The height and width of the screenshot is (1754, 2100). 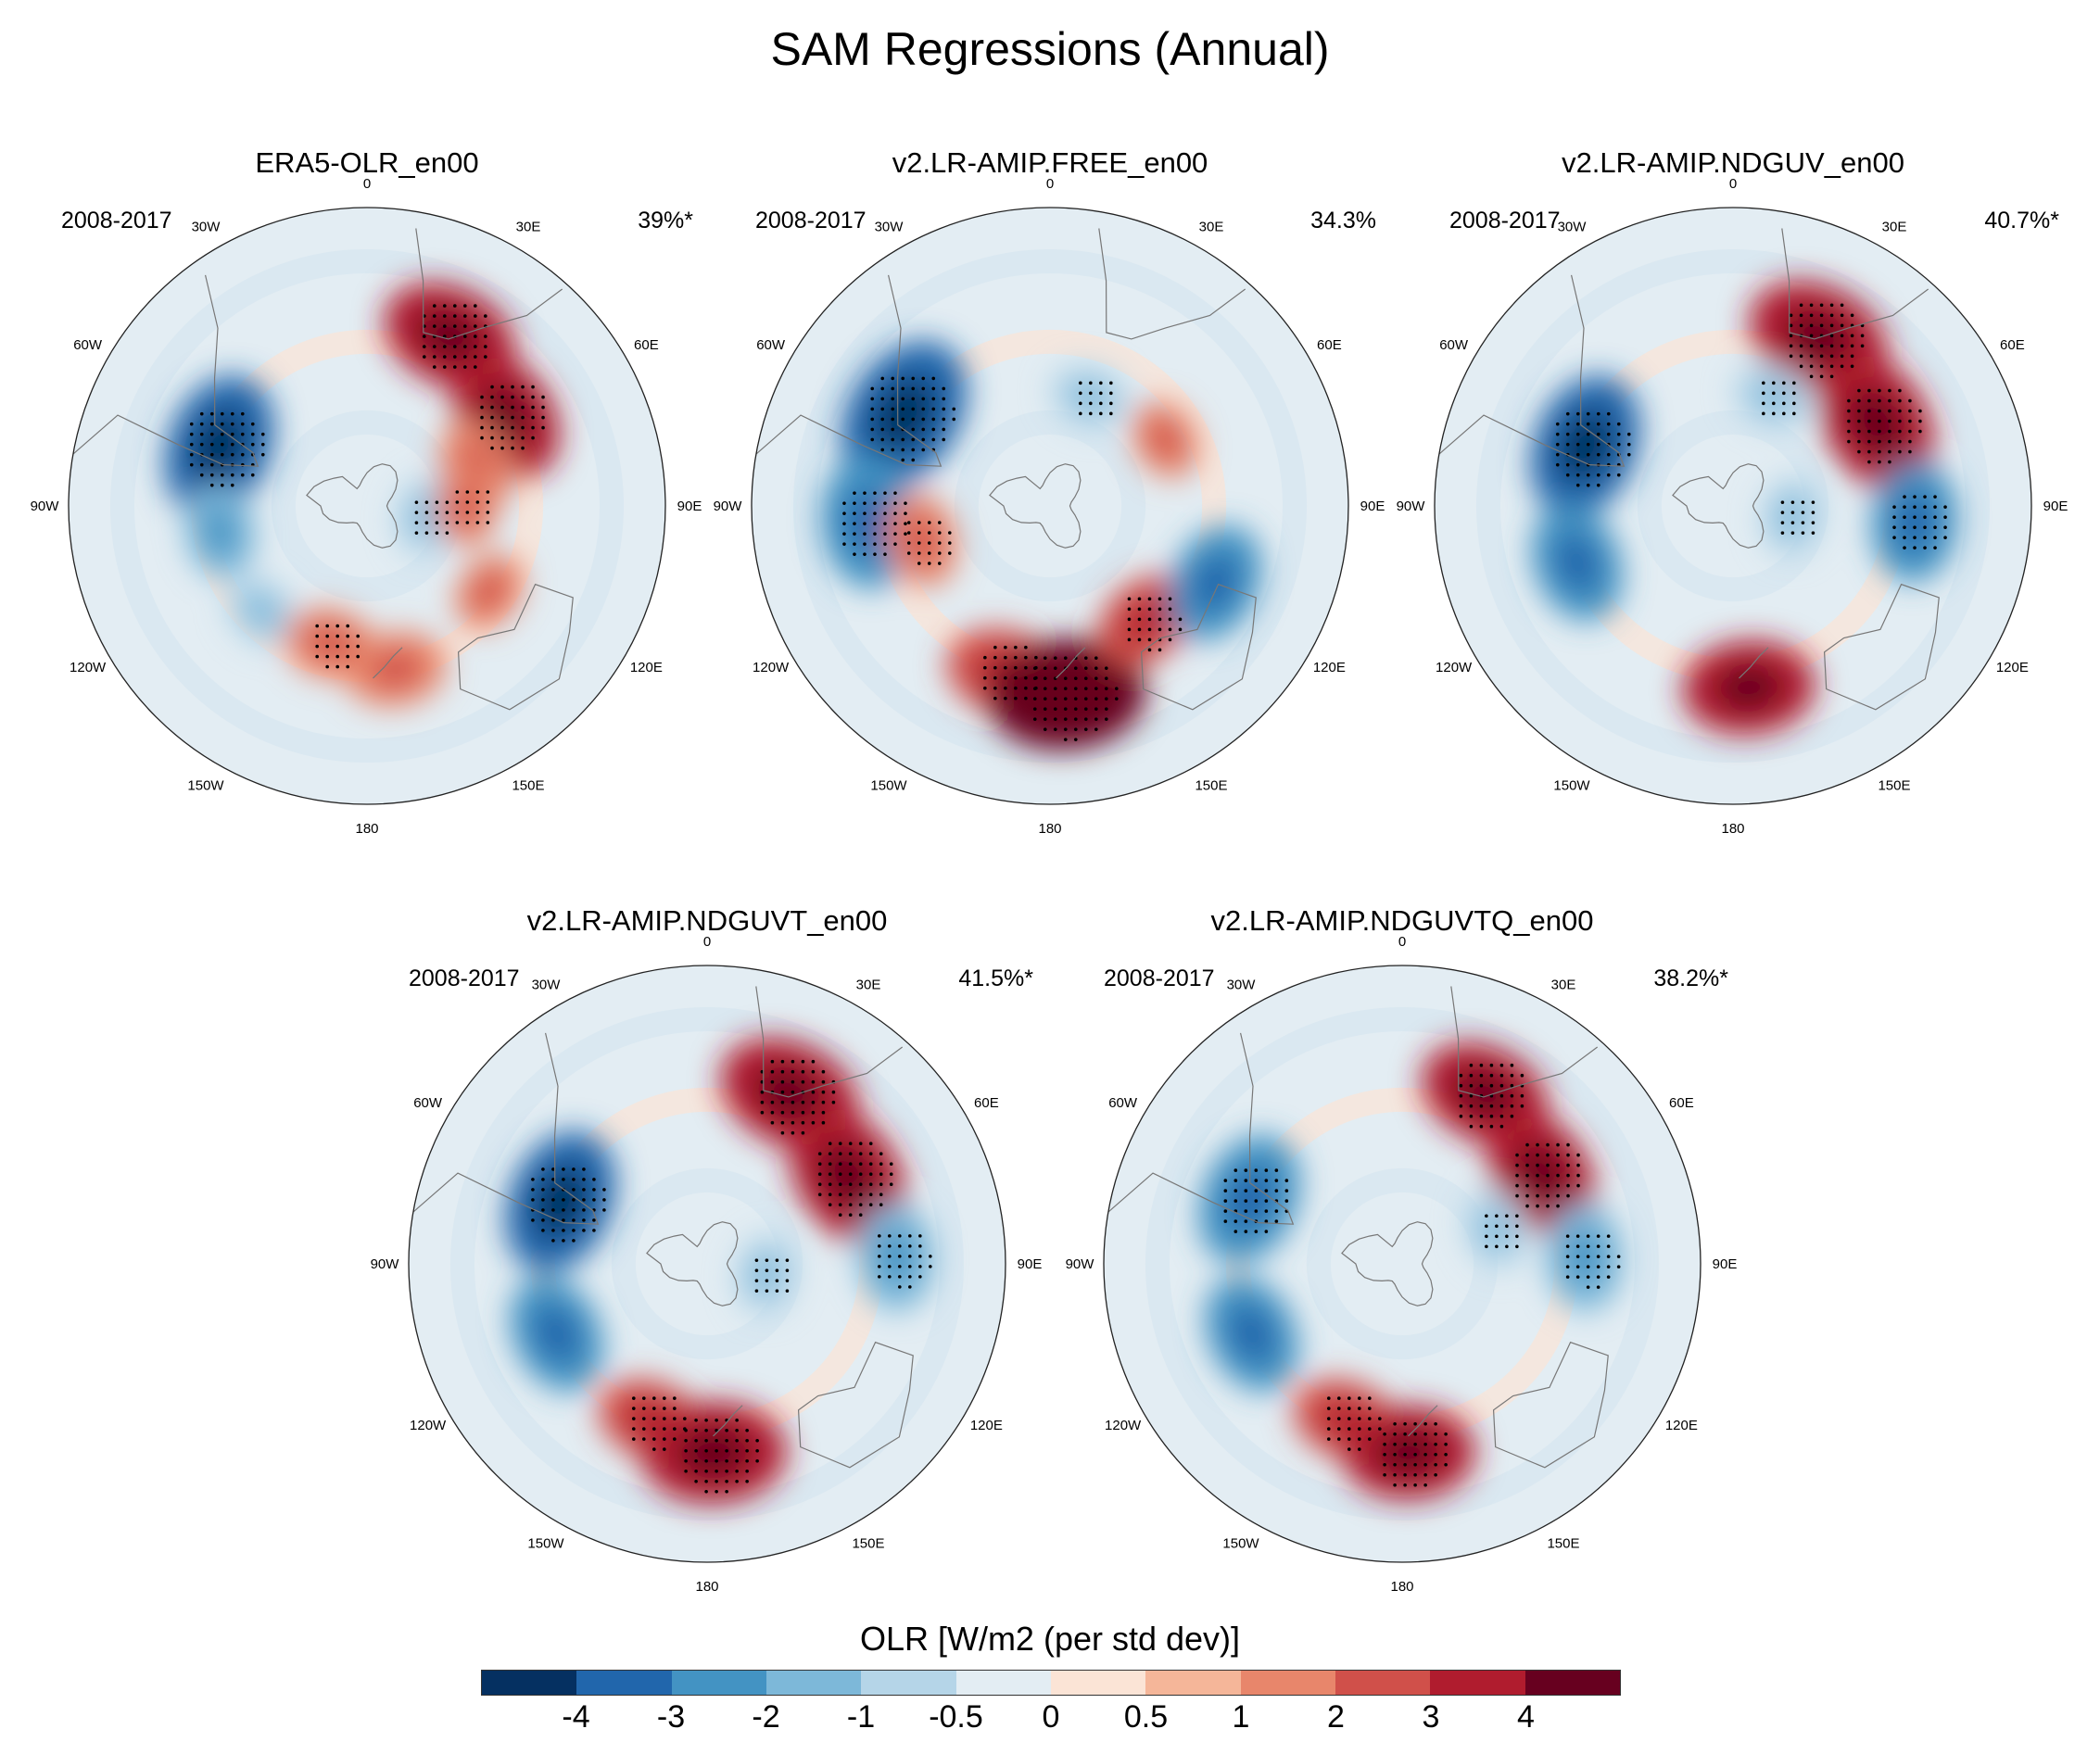 What do you see at coordinates (366, 829) in the screenshot?
I see `longitude-label: 180` at bounding box center [366, 829].